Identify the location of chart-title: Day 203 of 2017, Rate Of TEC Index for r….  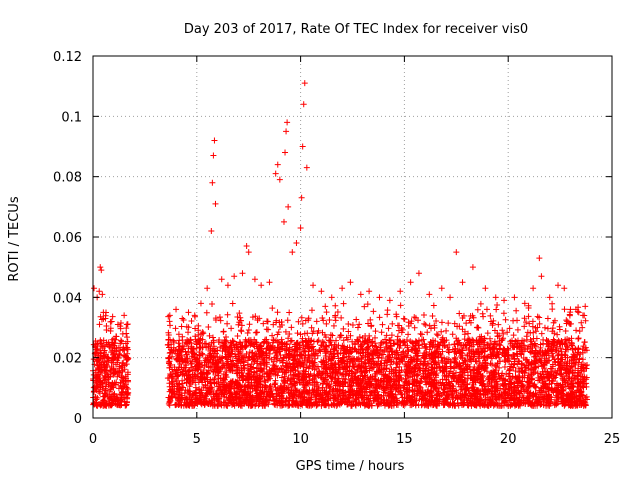
(356, 29).